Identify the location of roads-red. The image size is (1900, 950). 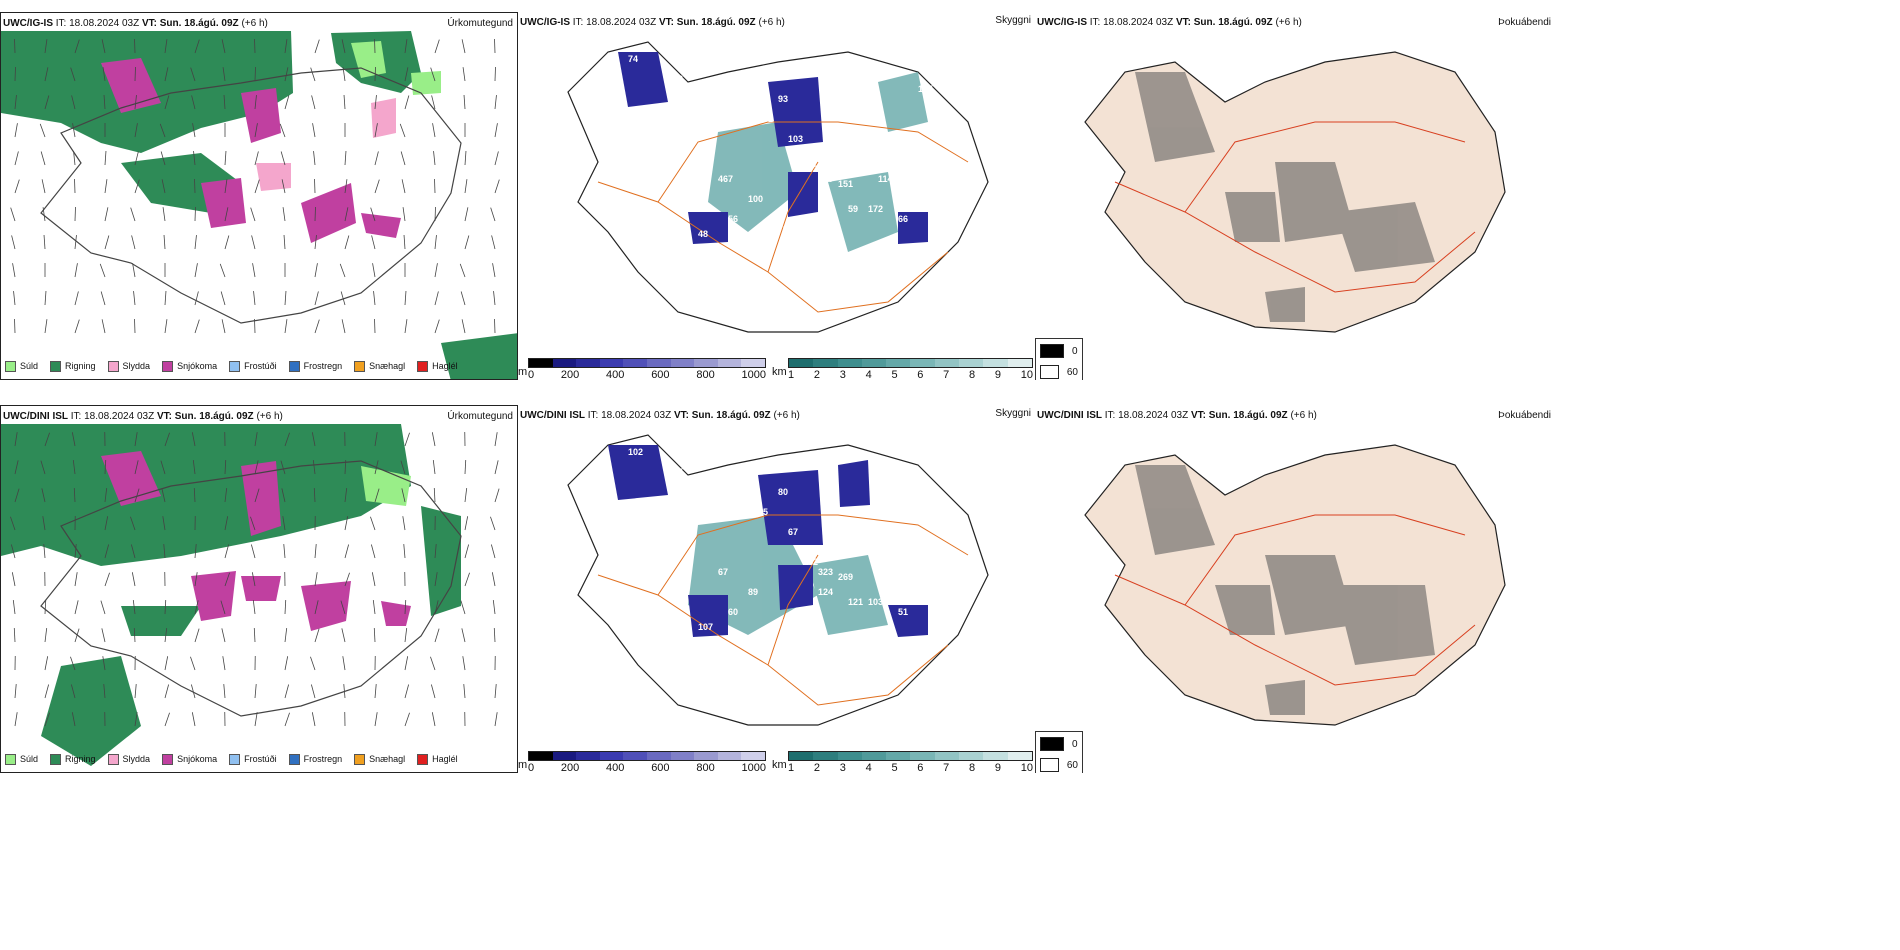
(1295, 207).